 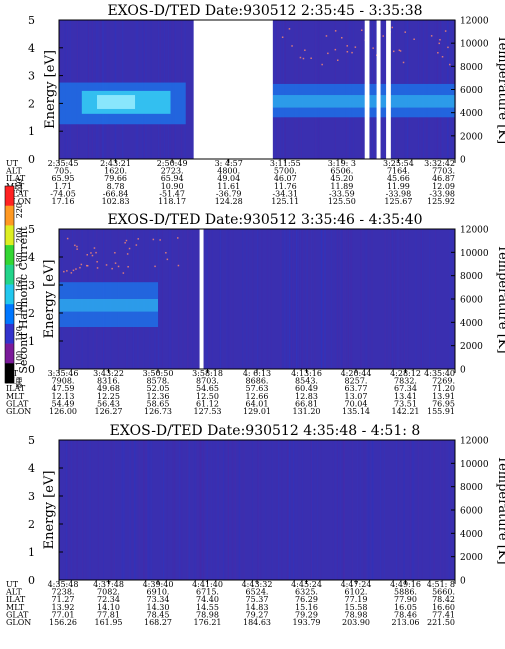 I want to click on colorbar-blocks, so click(x=9, y=284).